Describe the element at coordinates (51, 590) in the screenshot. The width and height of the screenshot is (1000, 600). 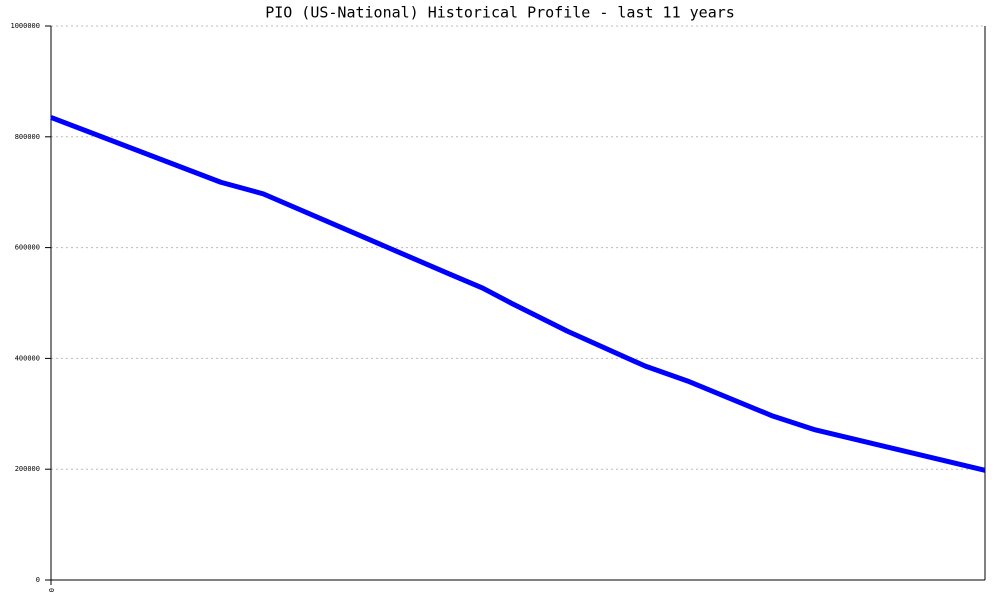
I see `x-tick-label: 0` at that location.